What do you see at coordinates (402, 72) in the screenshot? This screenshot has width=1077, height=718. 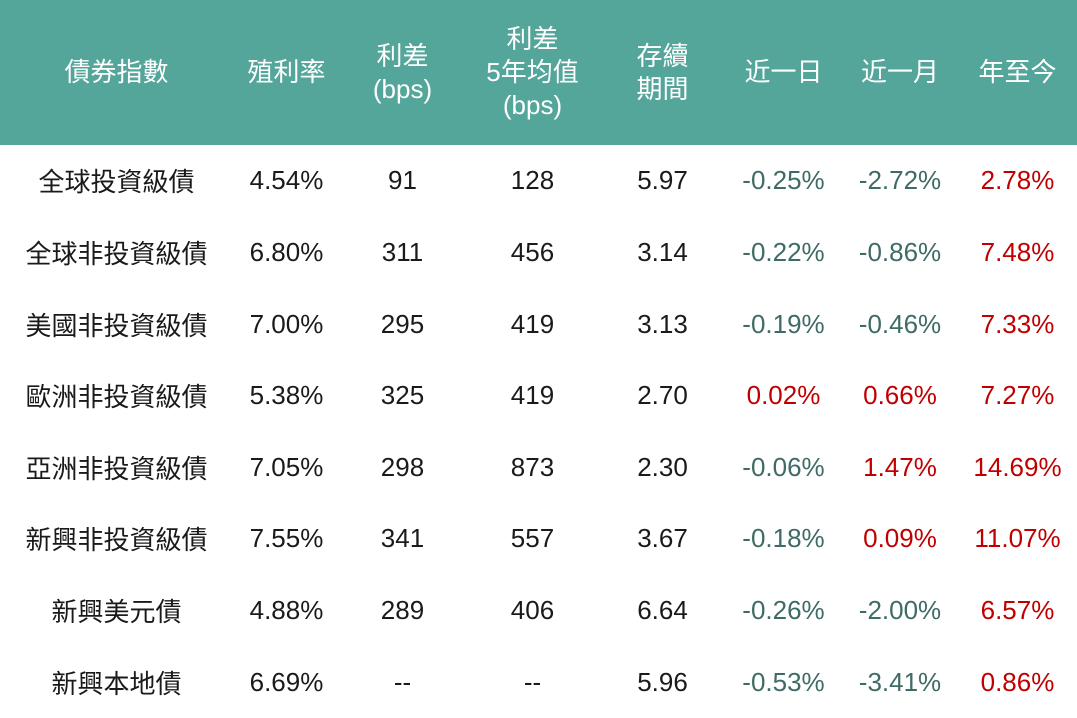 I see `column-header-spread-bps: 利差 (bps)` at bounding box center [402, 72].